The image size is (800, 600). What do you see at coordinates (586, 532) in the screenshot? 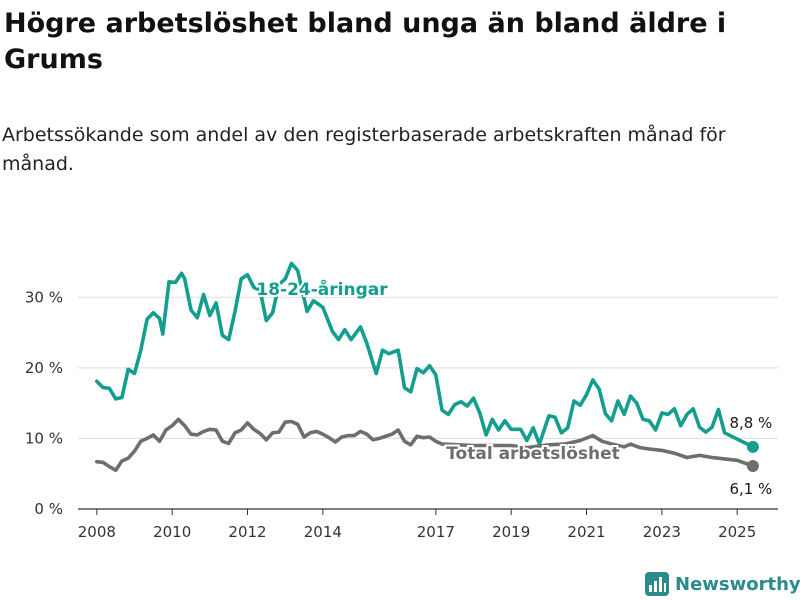
I see `x-tick-label: 2021` at bounding box center [586, 532].